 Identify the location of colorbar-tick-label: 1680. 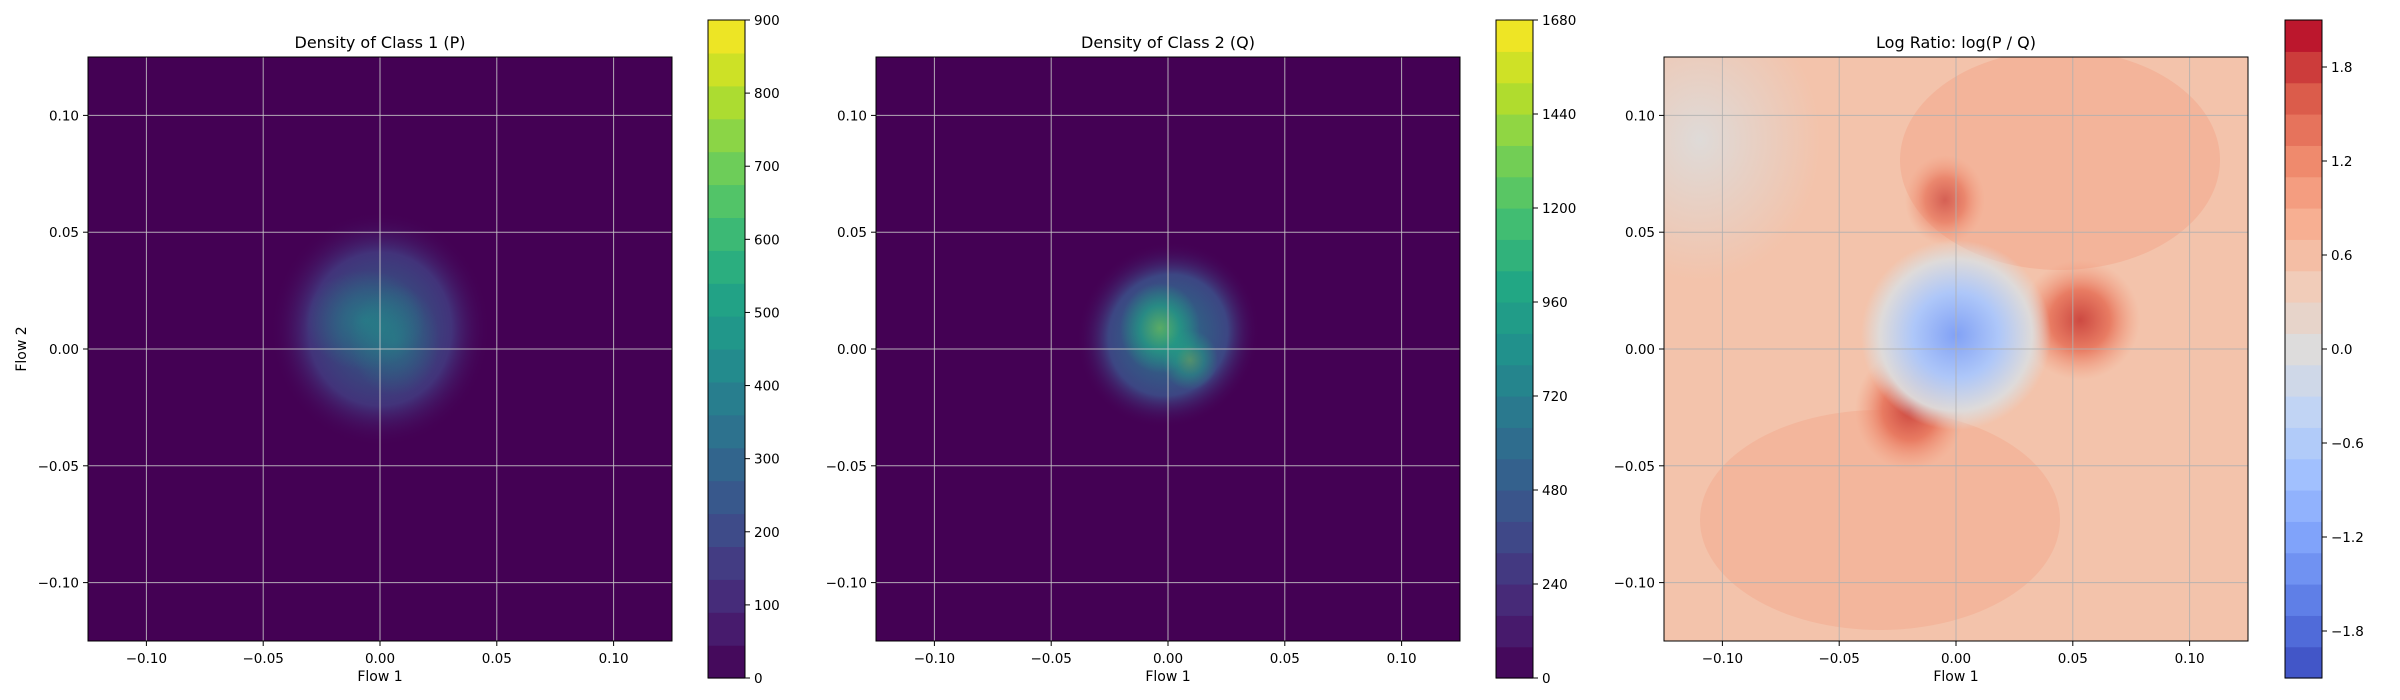
(1559, 21).